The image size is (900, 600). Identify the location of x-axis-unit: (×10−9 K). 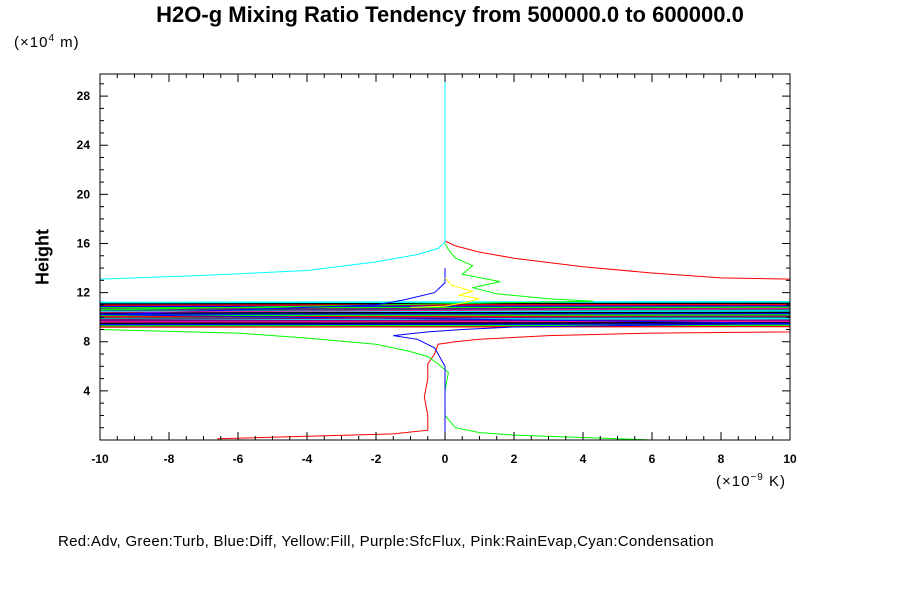
(751, 481).